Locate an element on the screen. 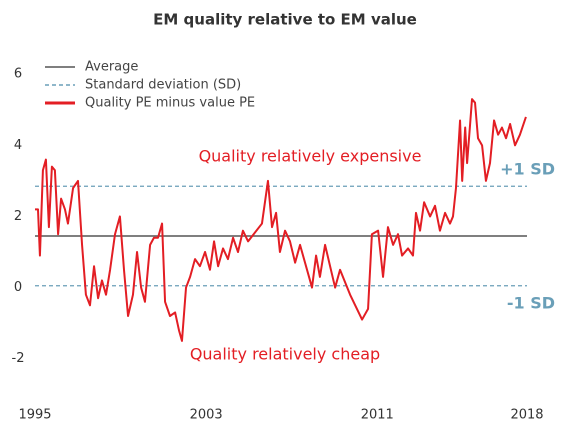 The height and width of the screenshot is (443, 570). legend-label: Quality PE minus value PE is located at coordinates (170, 103).